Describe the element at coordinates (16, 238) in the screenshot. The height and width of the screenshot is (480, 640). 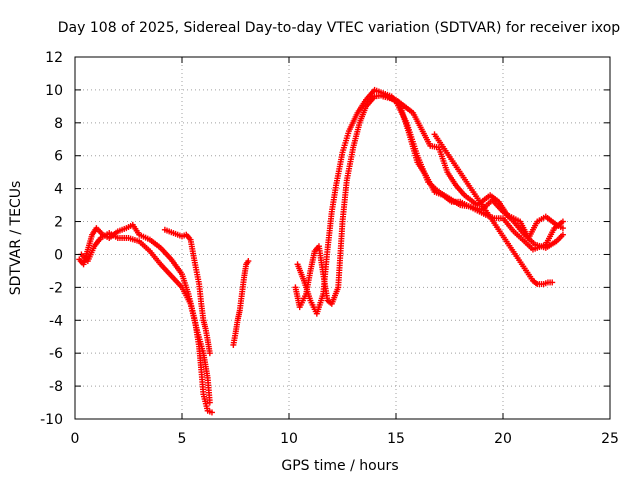
I see `y-axis-label: SDTVAR / TECUs` at that location.